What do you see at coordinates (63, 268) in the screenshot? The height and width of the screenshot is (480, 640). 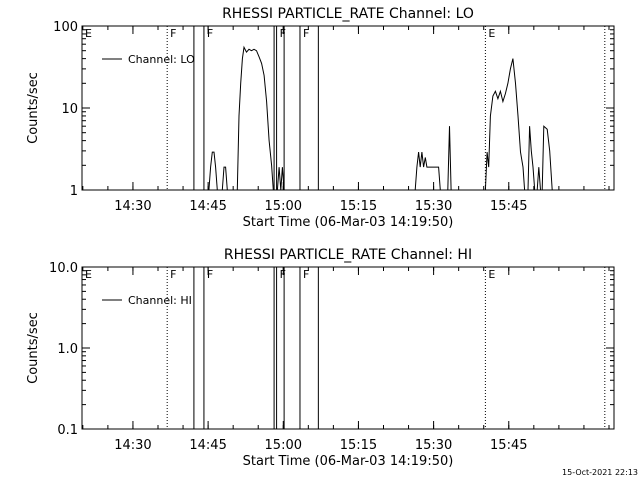 I see `y-tick-label: 10.0` at bounding box center [63, 268].